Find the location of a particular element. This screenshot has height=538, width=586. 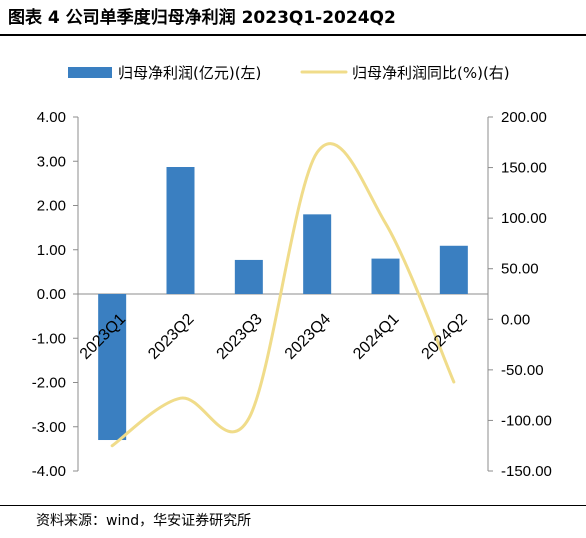

left-axis-tick-label: 2.00 is located at coordinates (51, 206).